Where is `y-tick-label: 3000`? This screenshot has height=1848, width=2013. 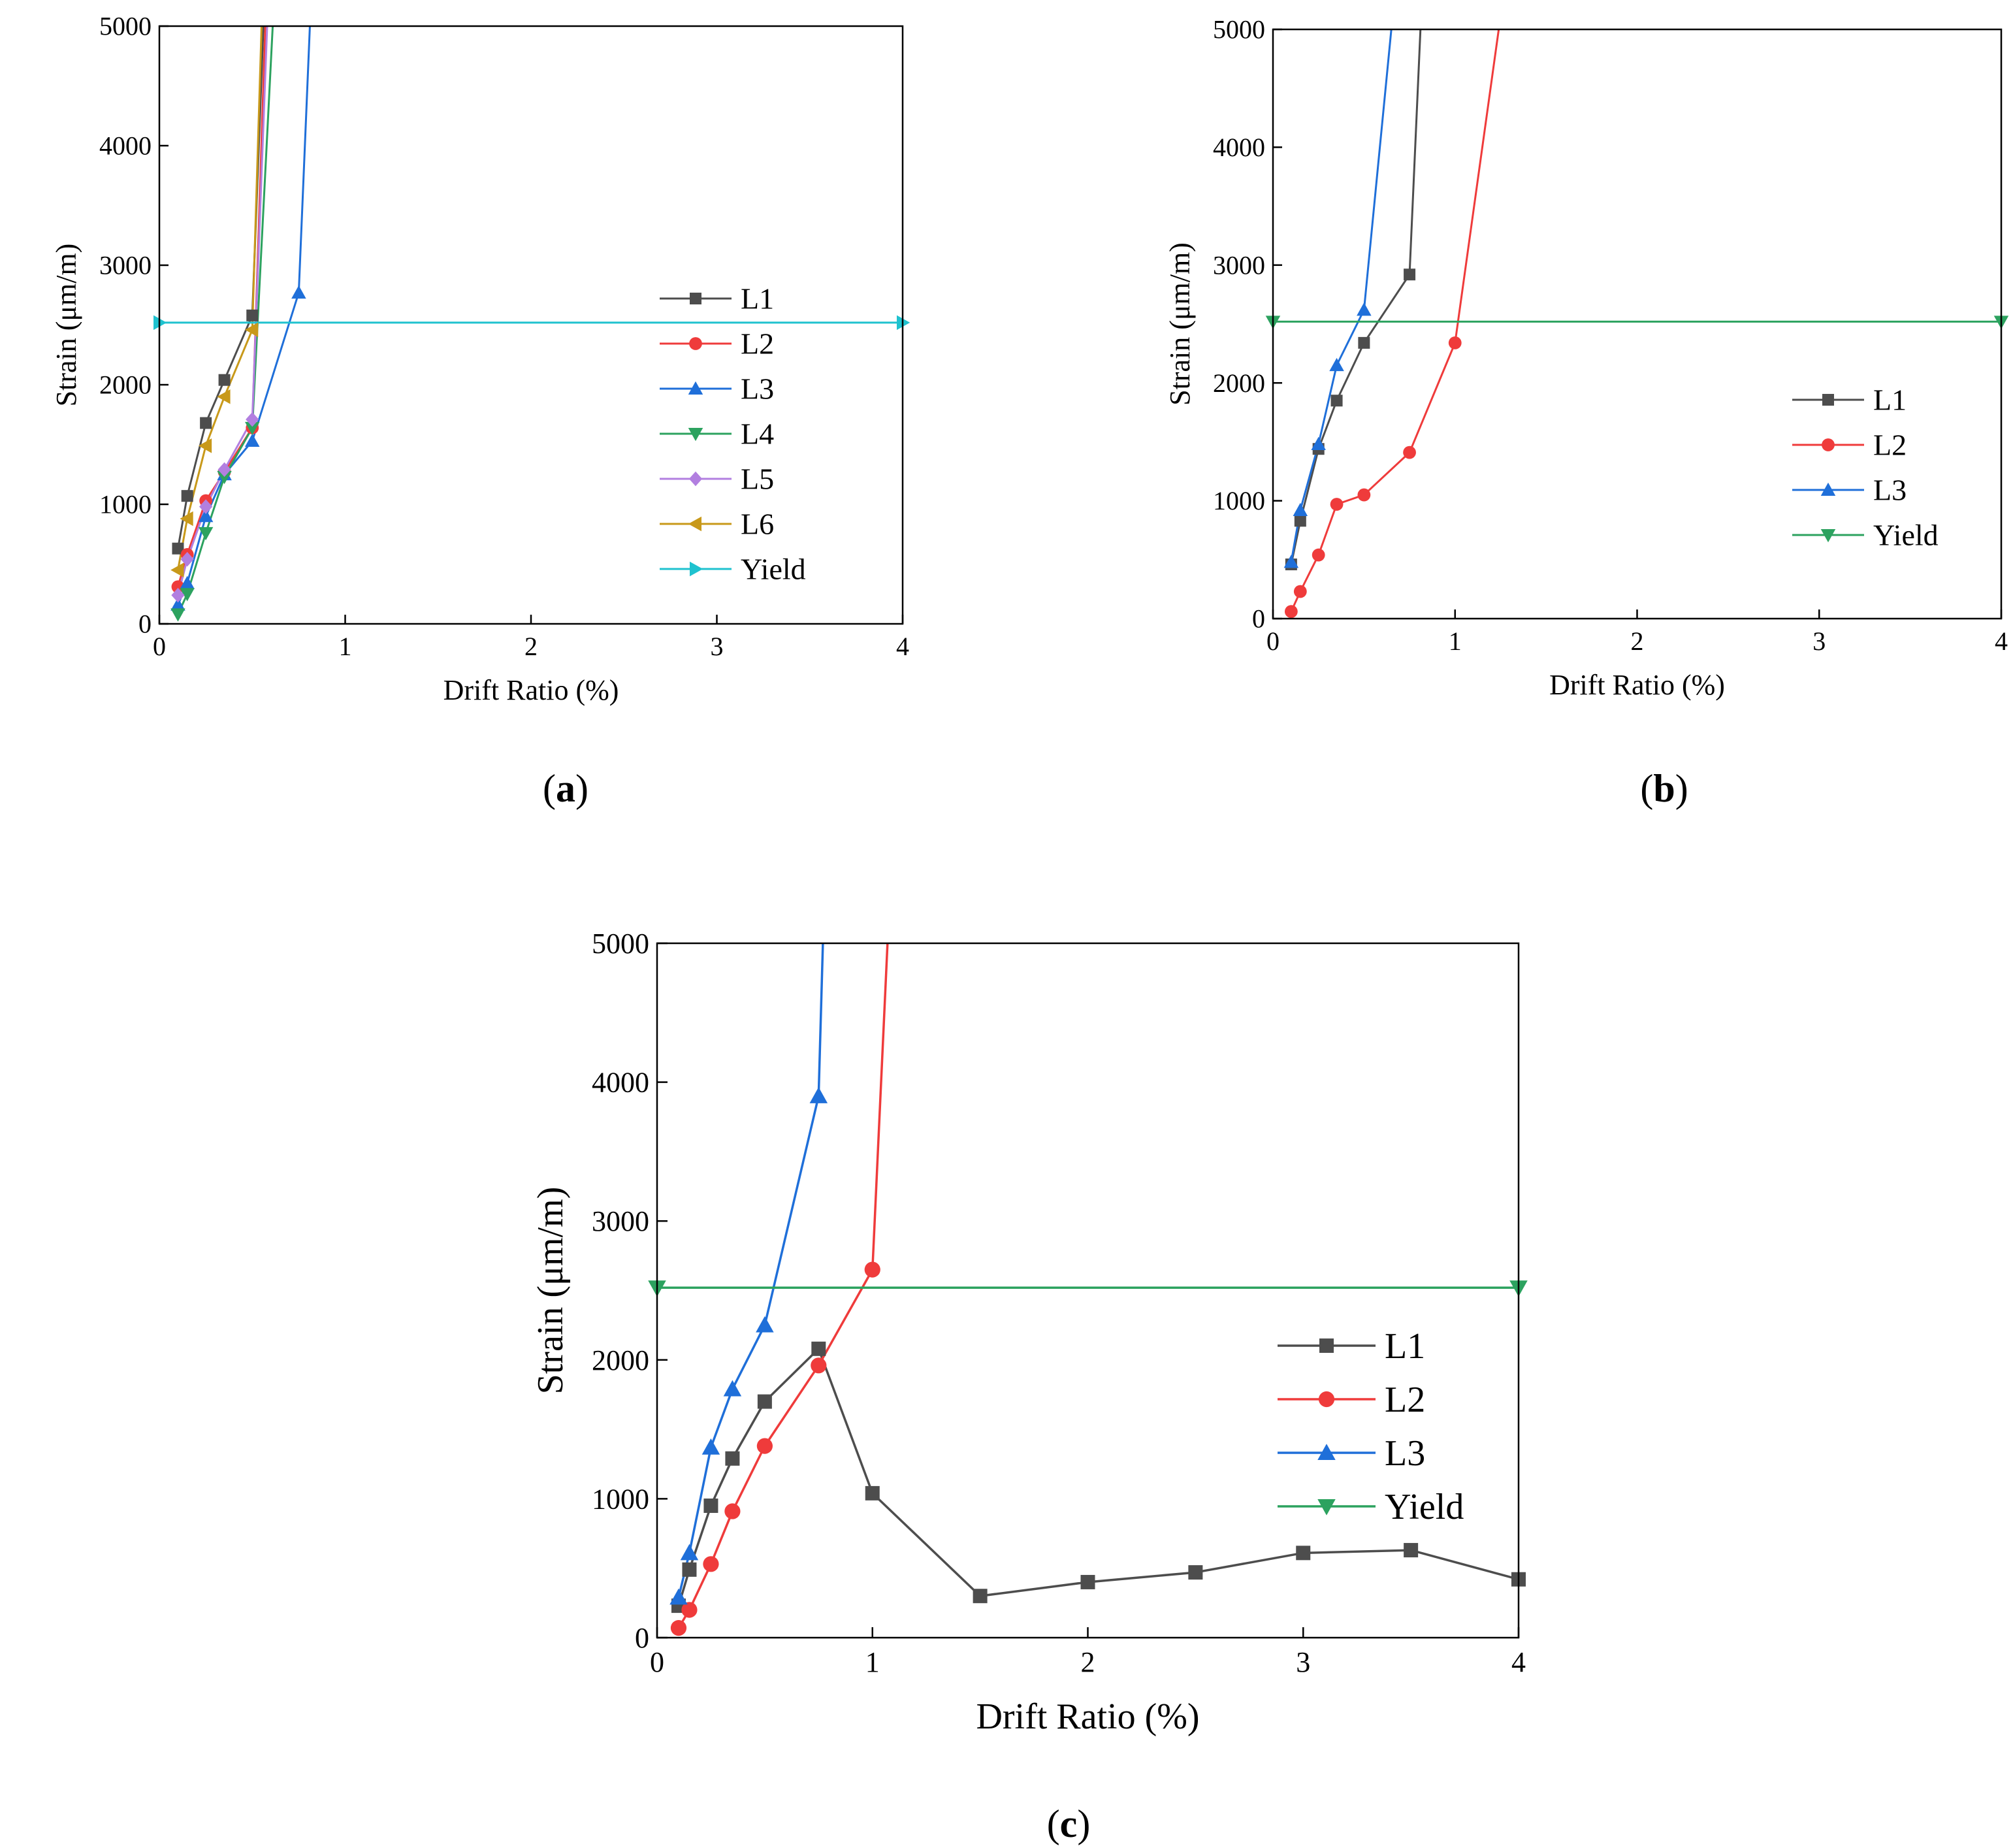
y-tick-label: 3000 is located at coordinates (125, 265).